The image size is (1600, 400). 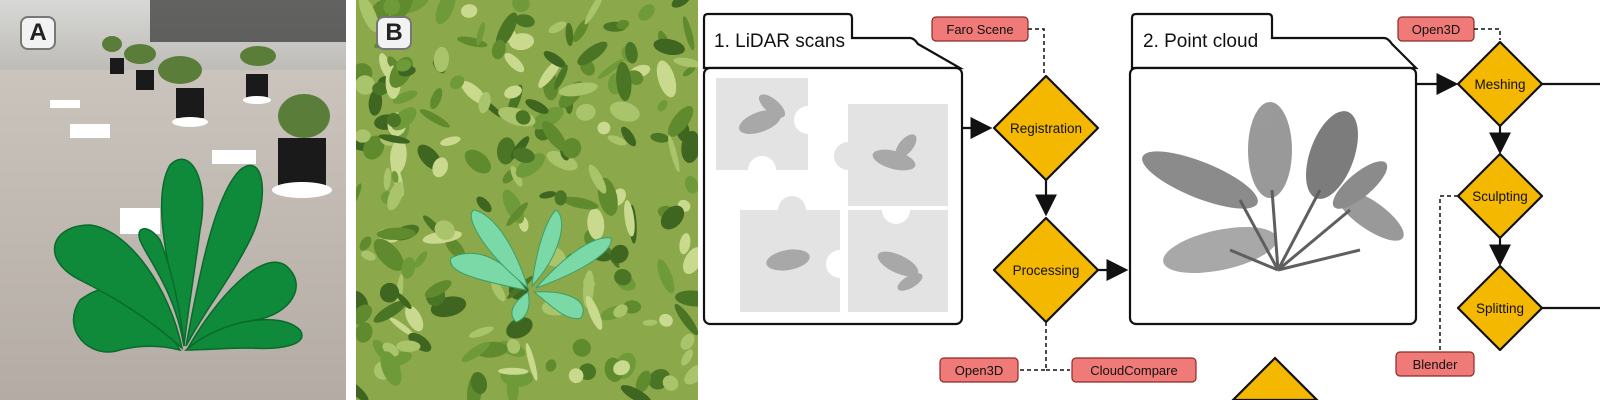 I want to click on svg-text: Open3D, so click(x=979, y=370).